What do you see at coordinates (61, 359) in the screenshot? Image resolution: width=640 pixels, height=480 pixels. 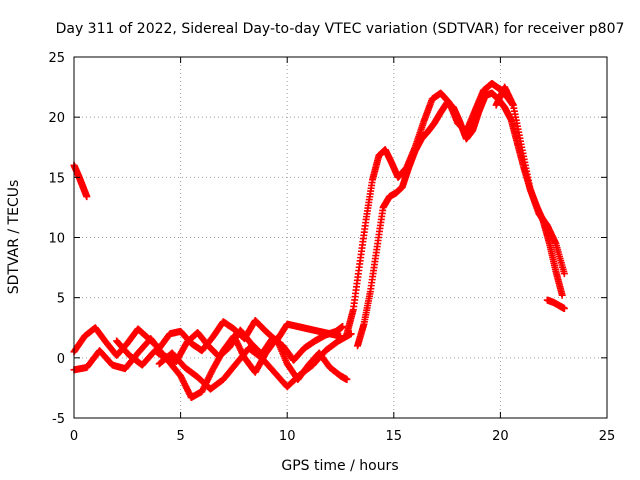 I see `y-tick-label: 0` at bounding box center [61, 359].